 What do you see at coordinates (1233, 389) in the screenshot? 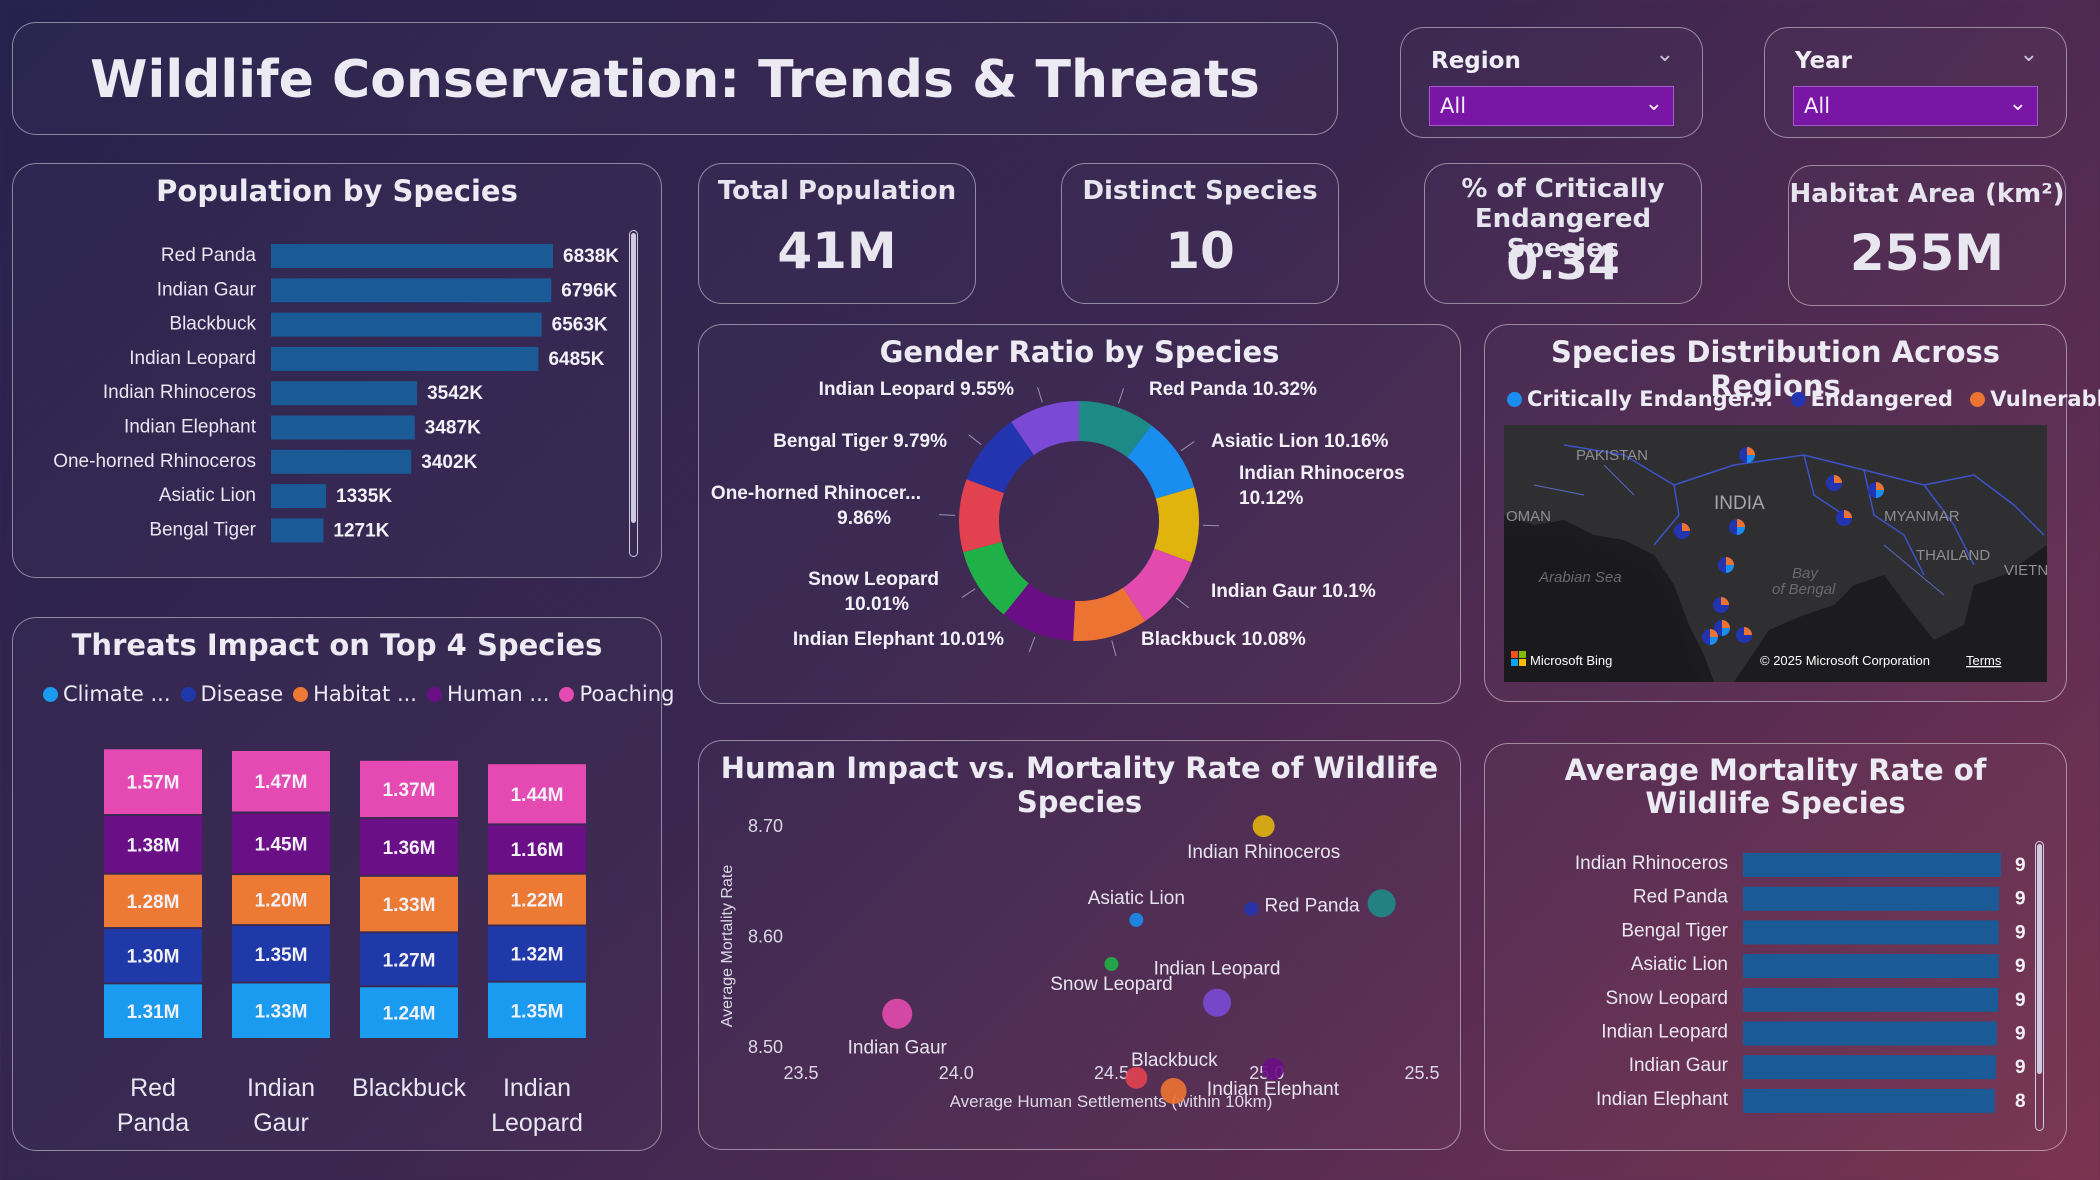
I see `slice-label: Red Panda 10.32%` at bounding box center [1233, 389].